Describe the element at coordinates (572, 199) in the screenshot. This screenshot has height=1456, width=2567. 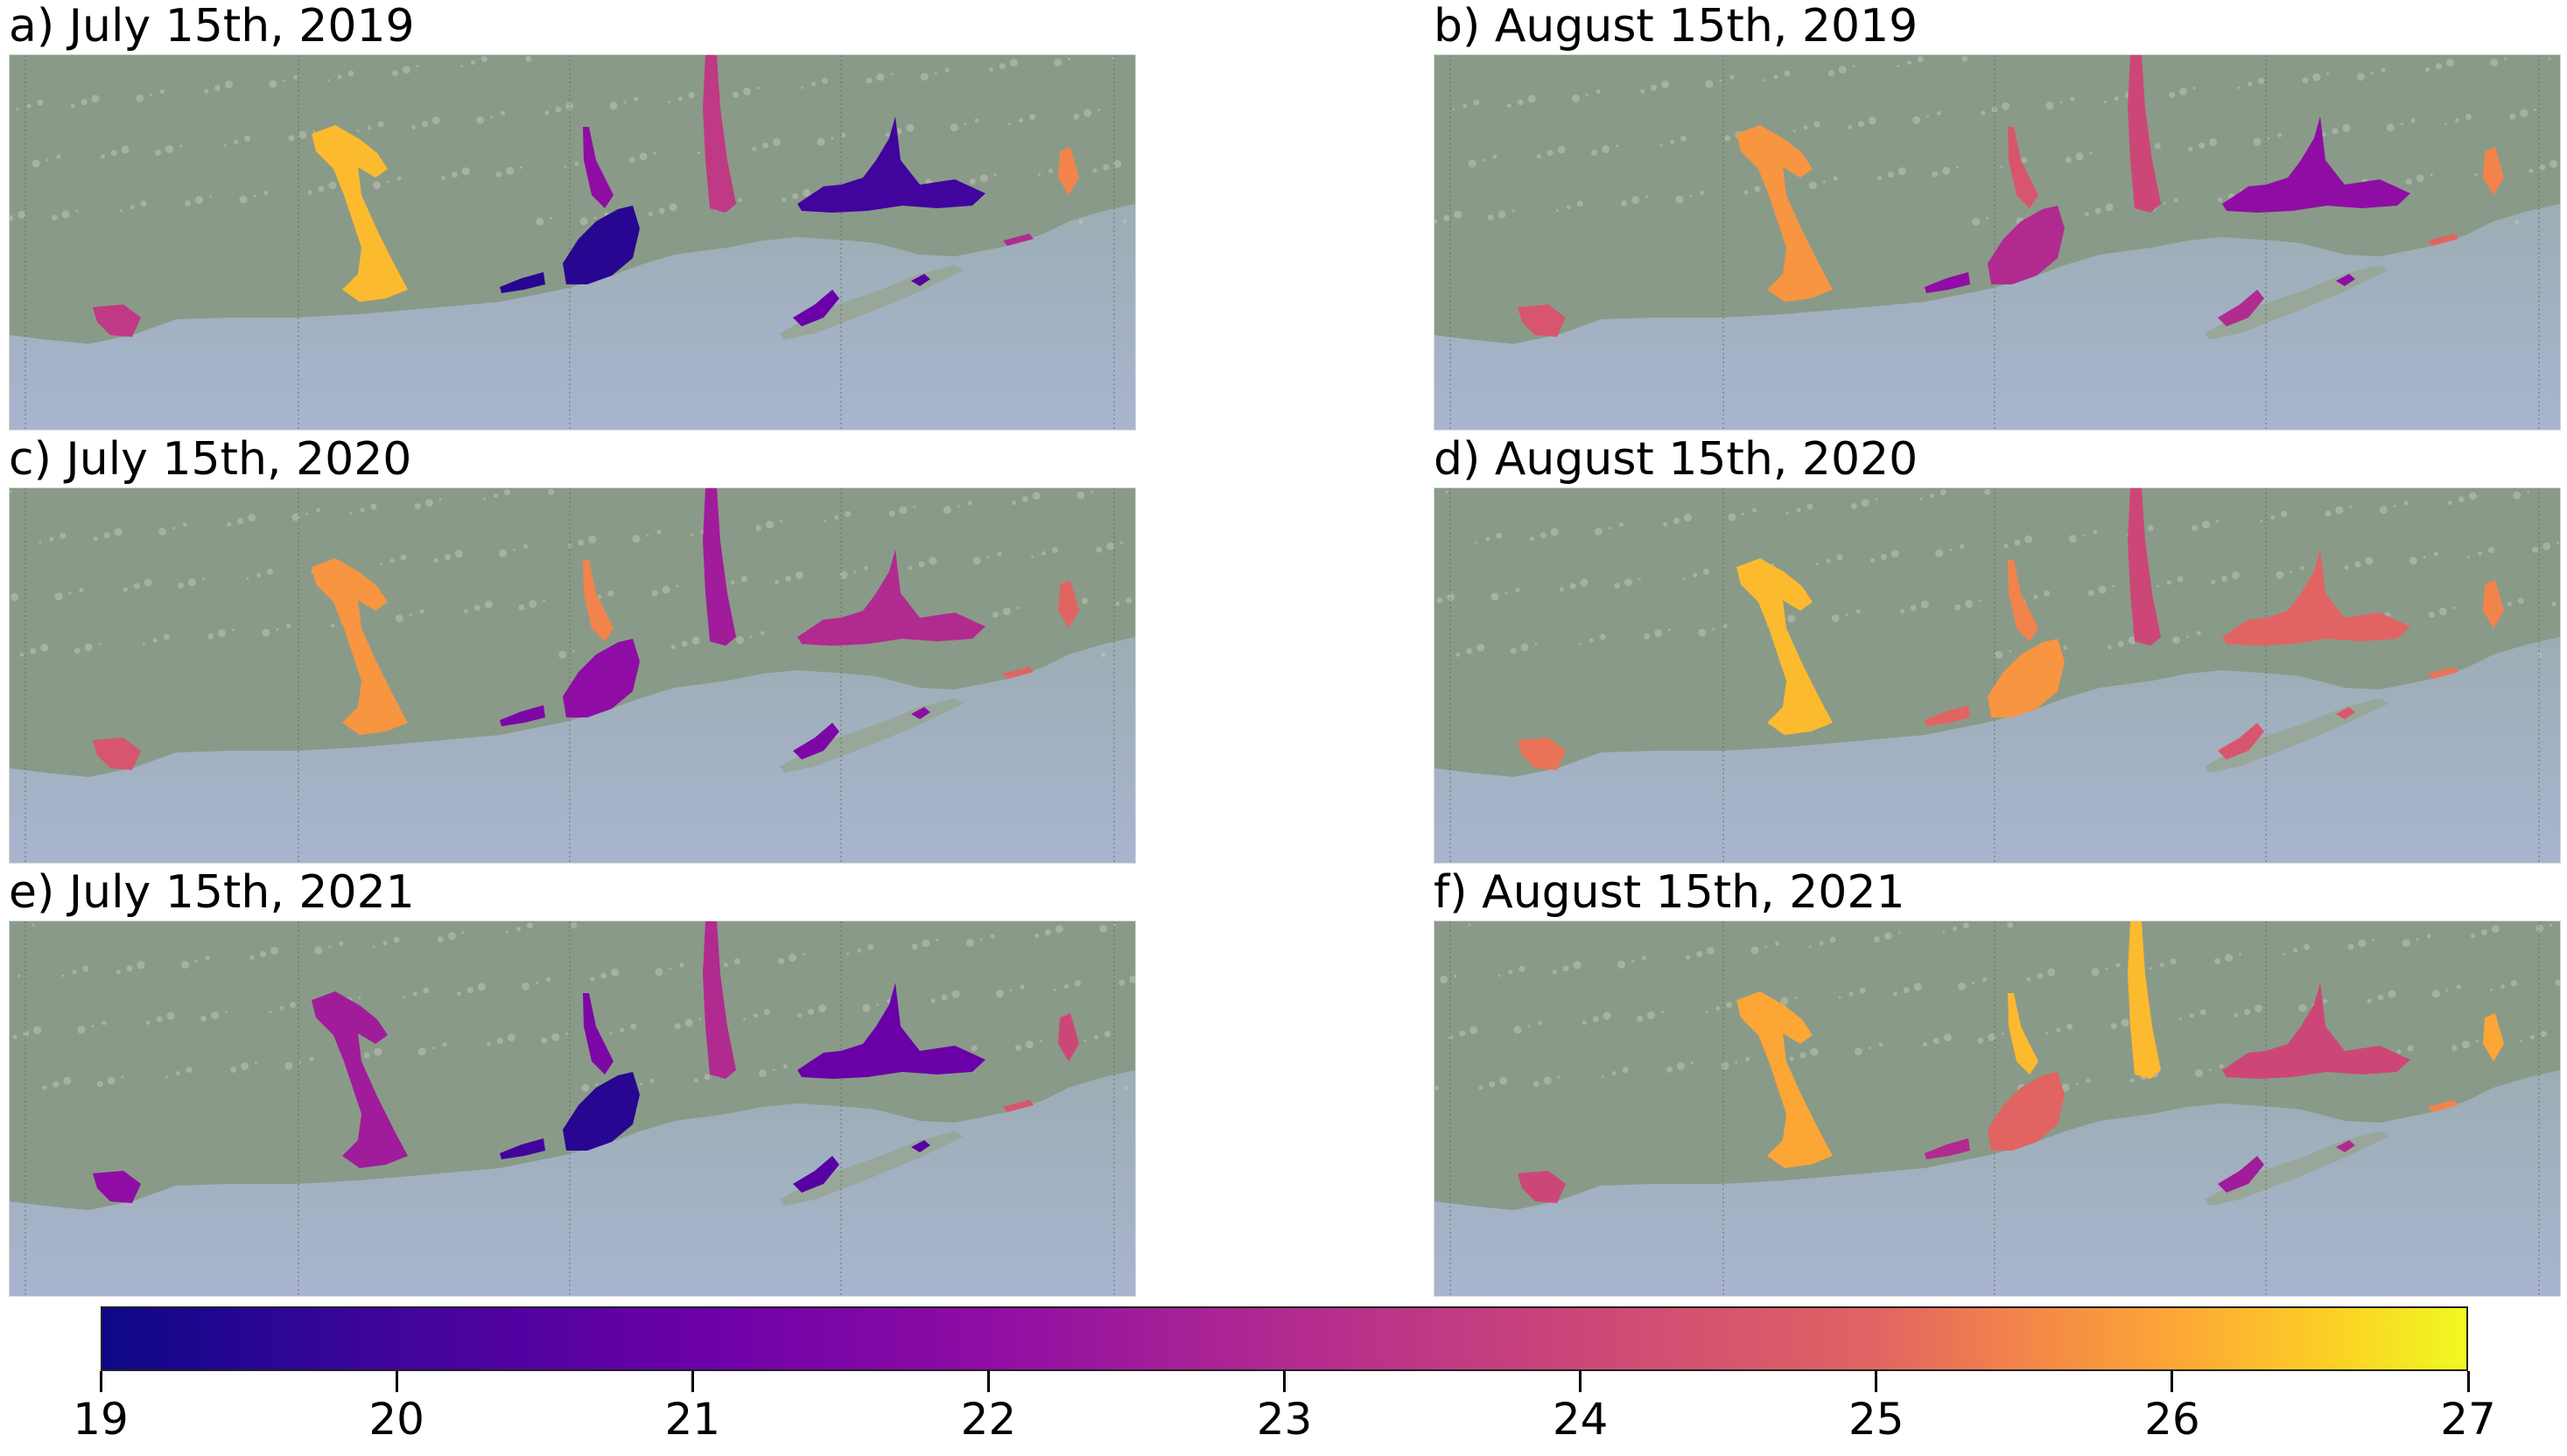
I see `land-area` at that location.